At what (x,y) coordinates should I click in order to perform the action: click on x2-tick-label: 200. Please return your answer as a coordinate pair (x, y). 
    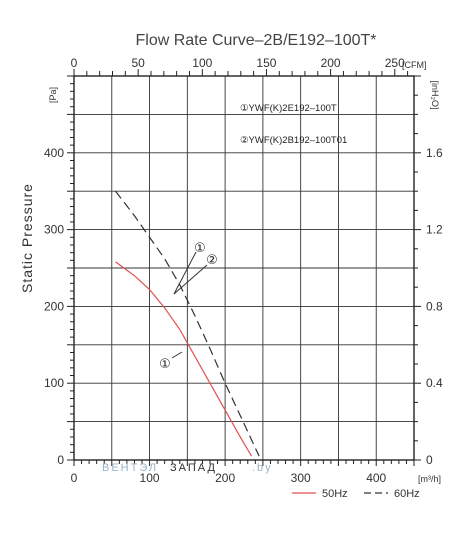
    Looking at the image, I should click on (331, 63).